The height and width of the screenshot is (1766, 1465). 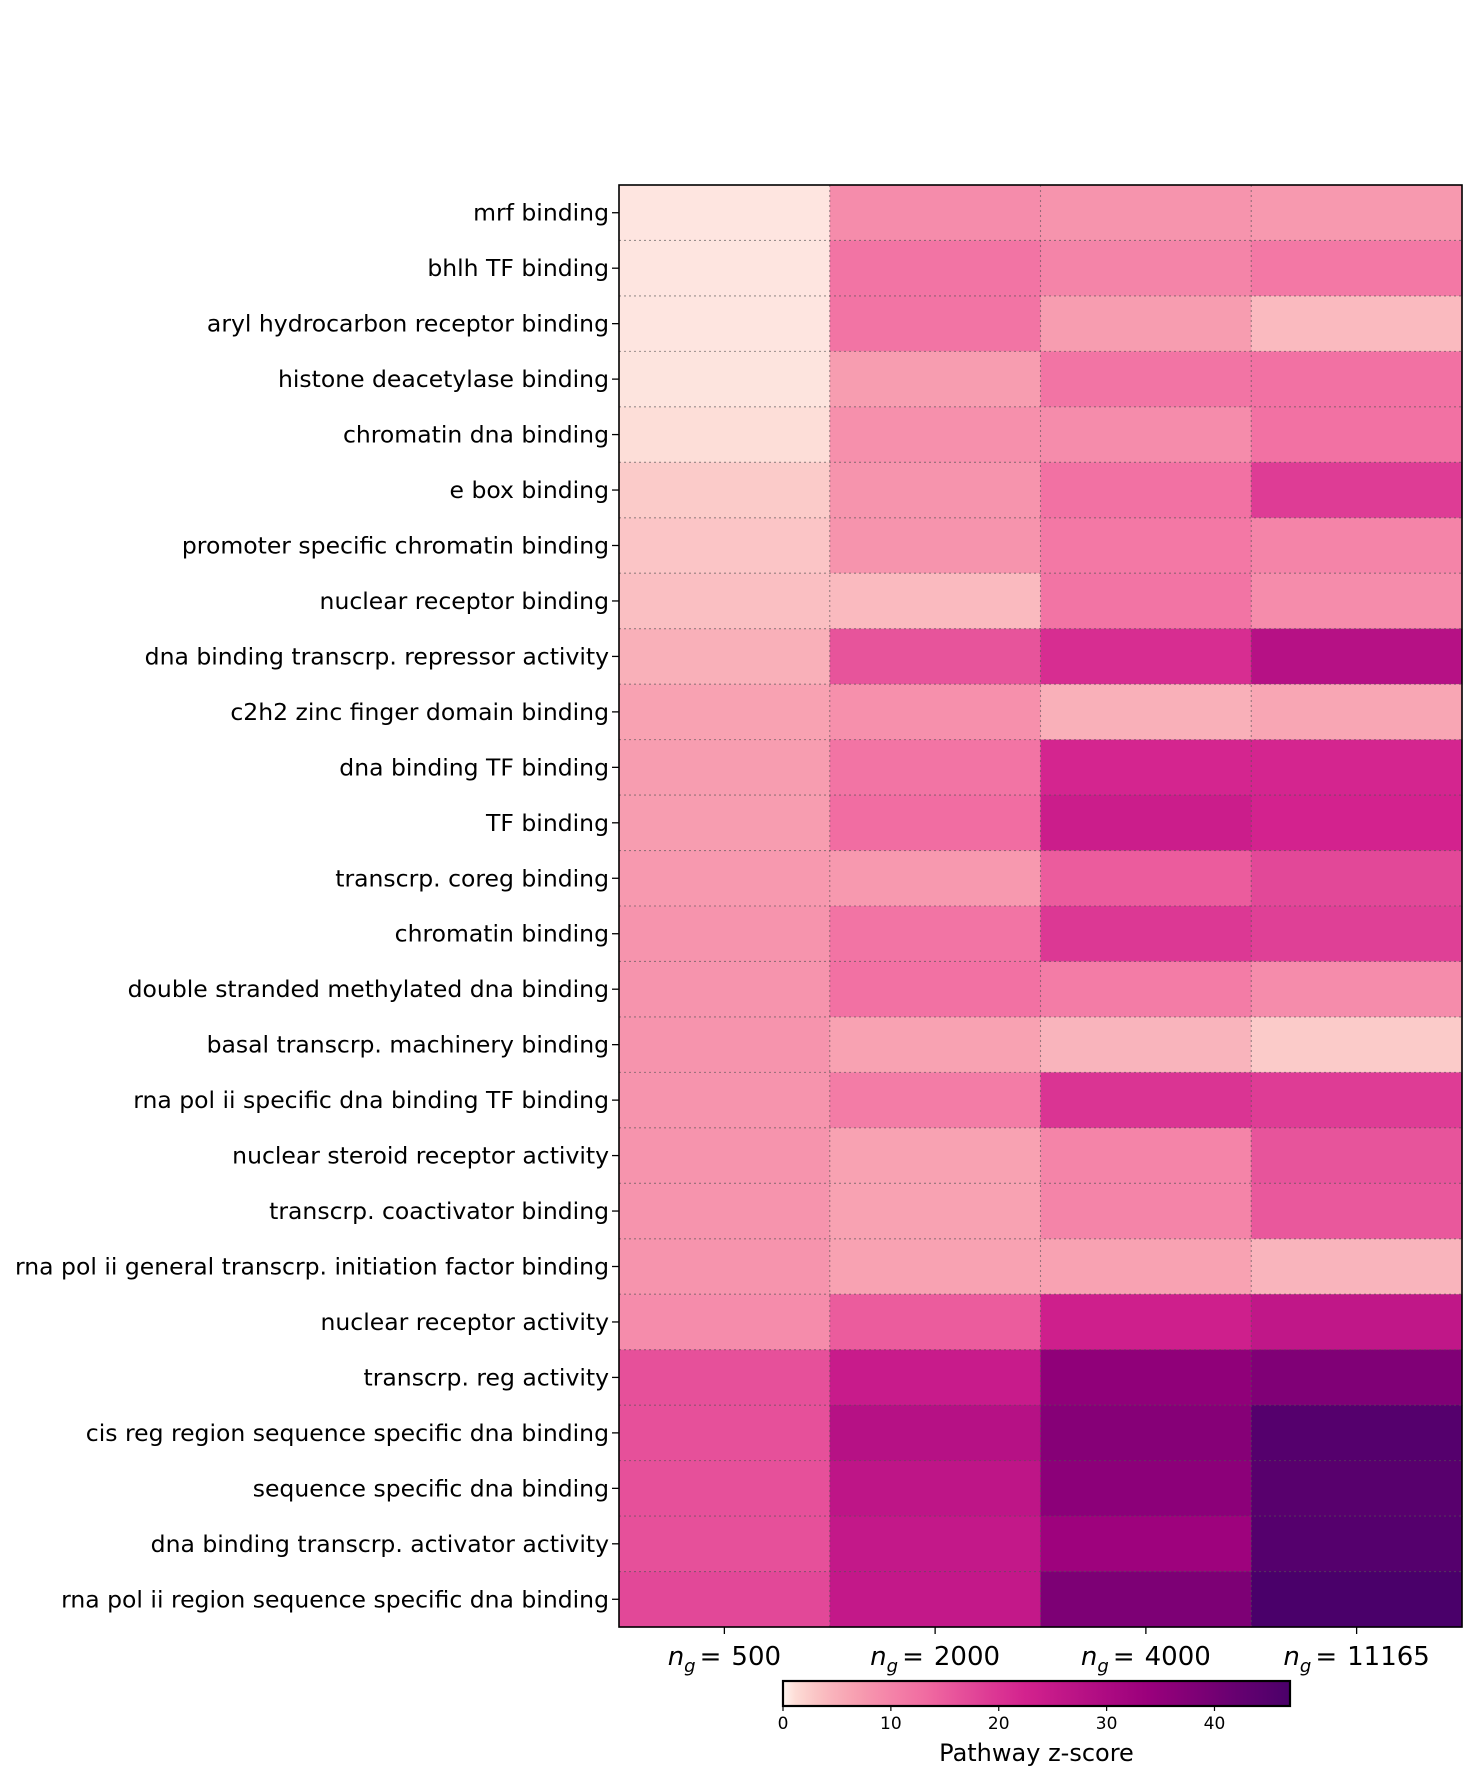 What do you see at coordinates (1049, 1652) in the screenshot?
I see `column-labels: ng = 500 ng = 2000 ng = 4000 ng = 11165` at bounding box center [1049, 1652].